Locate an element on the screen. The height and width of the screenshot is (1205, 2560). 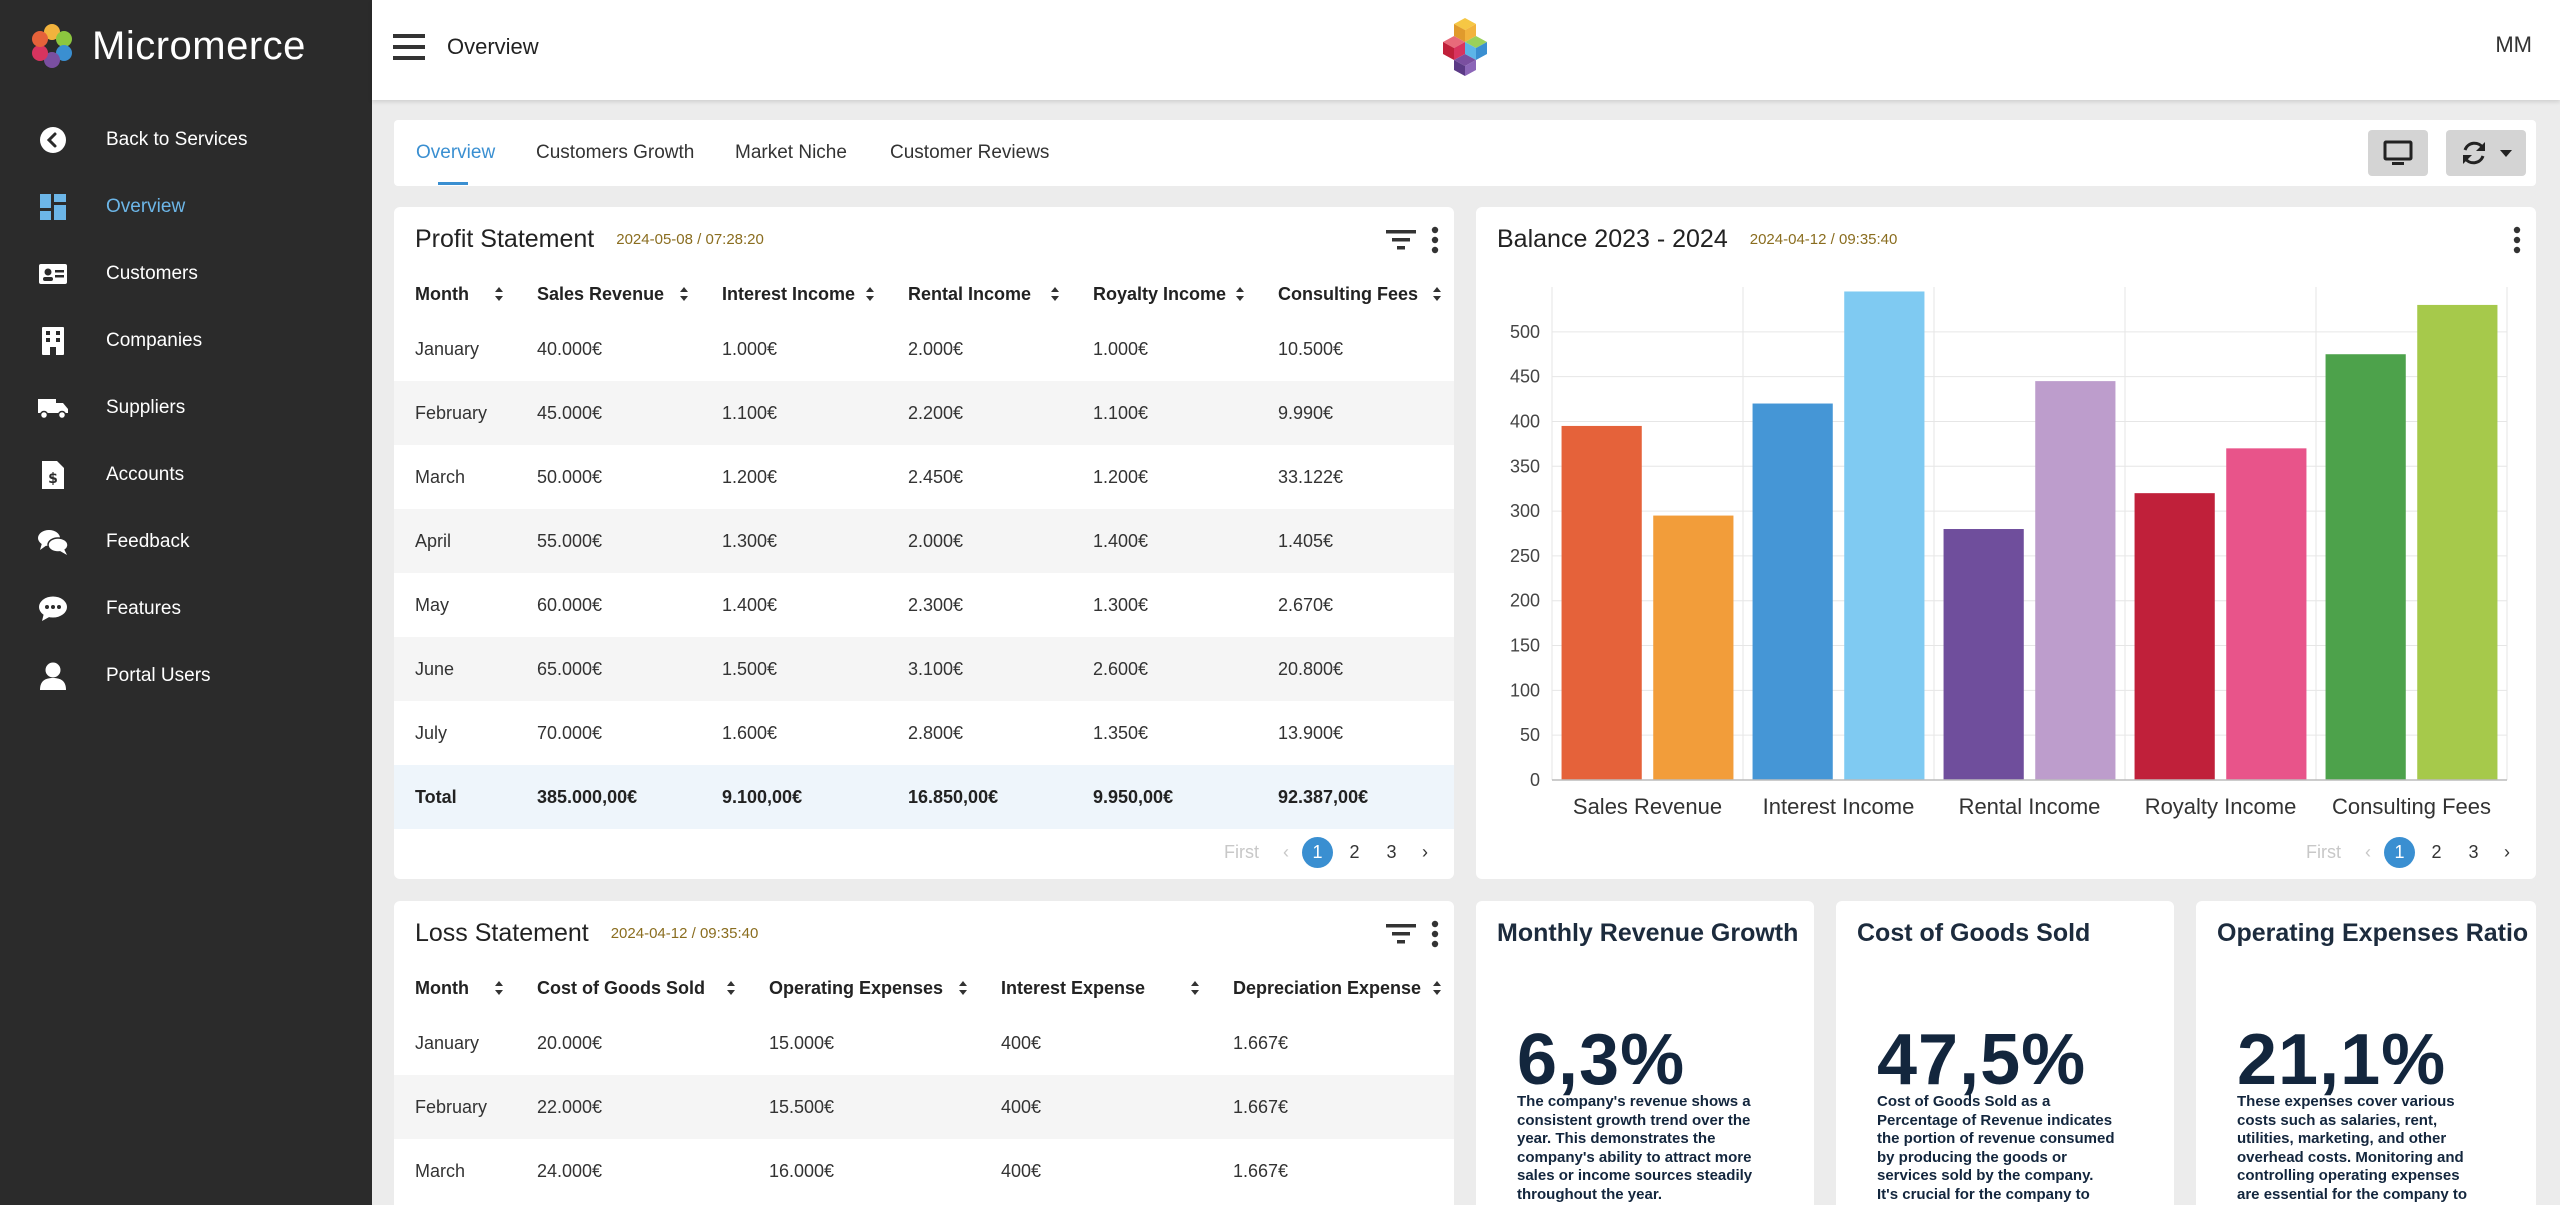
tab-overview: Overview is located at coordinates (456, 152).